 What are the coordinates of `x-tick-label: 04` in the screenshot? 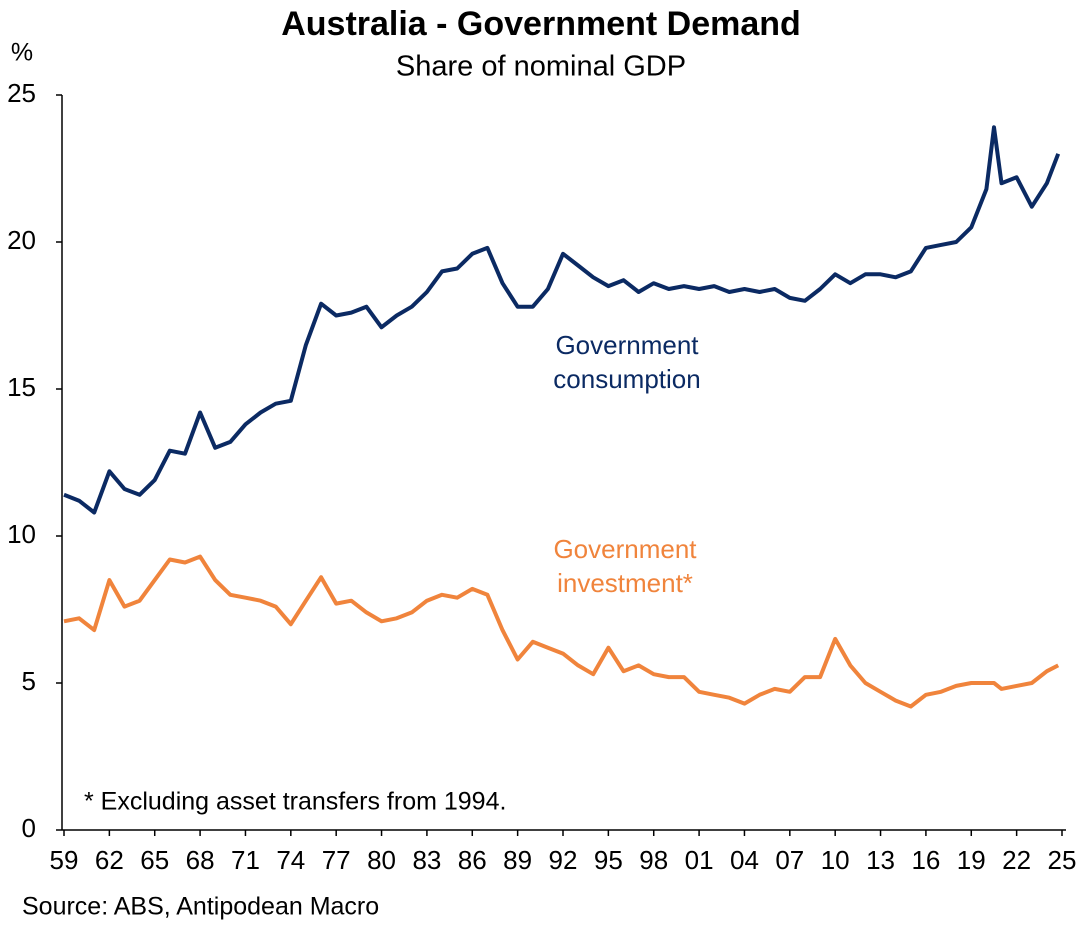 It's located at (744, 860).